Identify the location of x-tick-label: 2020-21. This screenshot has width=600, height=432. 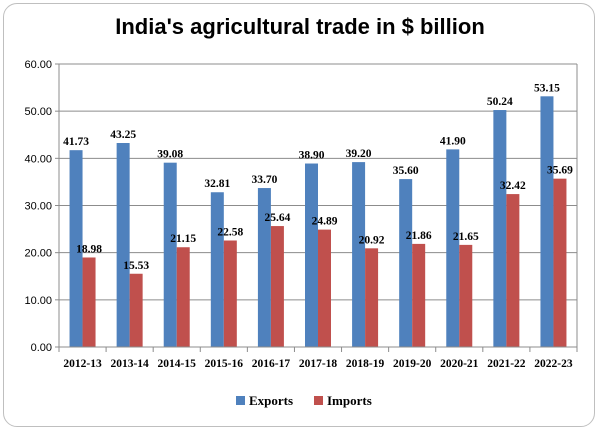
(459, 364).